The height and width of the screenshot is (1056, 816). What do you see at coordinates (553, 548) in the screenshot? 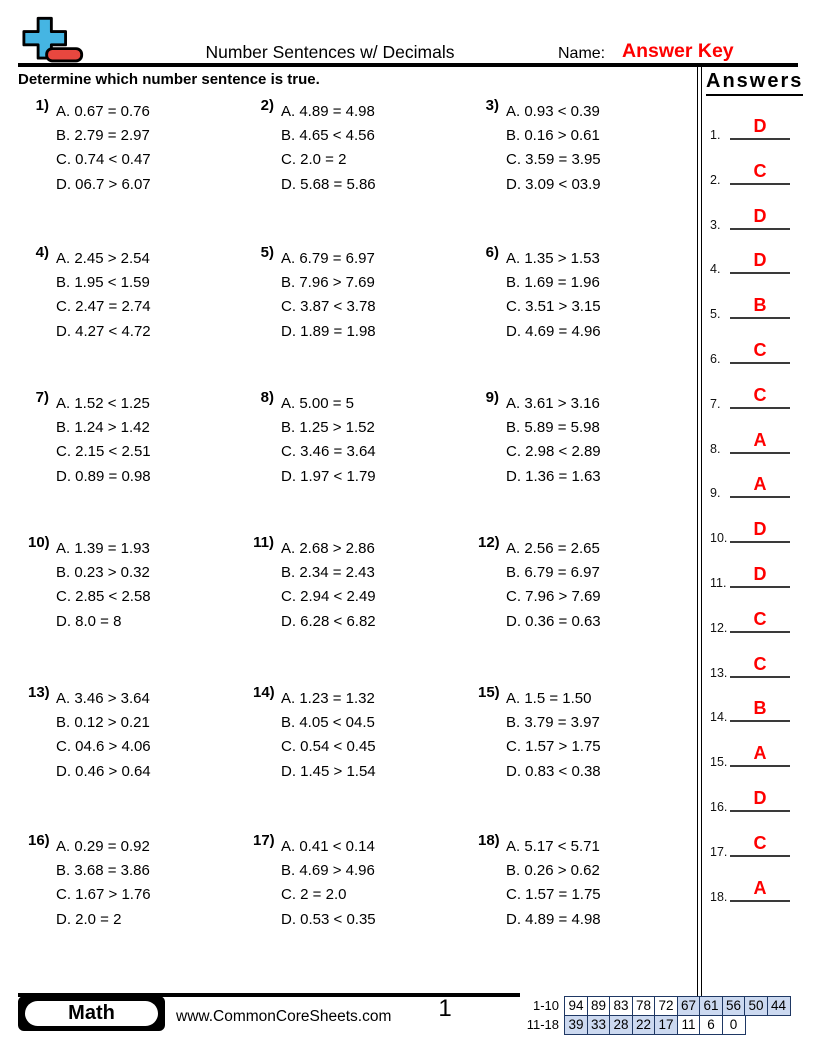
I see `option-sentence: A. 2.56 = 2.65` at bounding box center [553, 548].